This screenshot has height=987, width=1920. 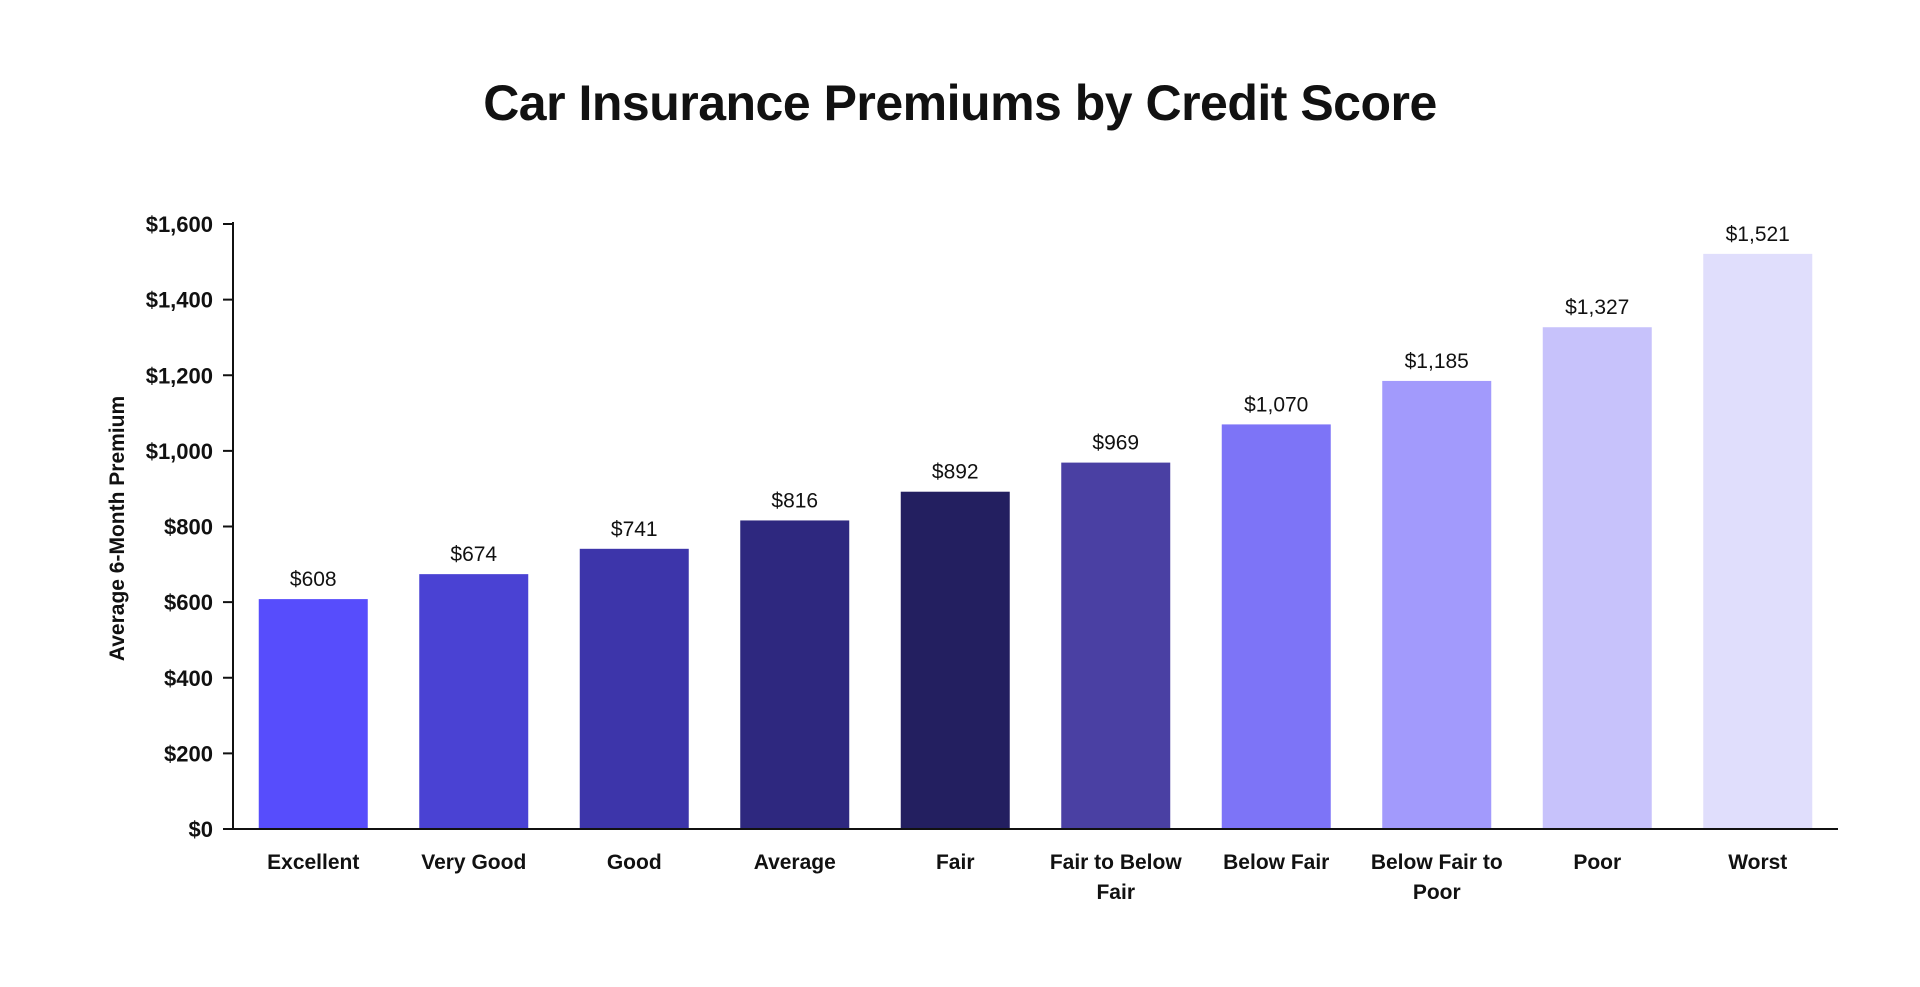 What do you see at coordinates (1597, 307) in the screenshot?
I see `bar-value-label: $1,327` at bounding box center [1597, 307].